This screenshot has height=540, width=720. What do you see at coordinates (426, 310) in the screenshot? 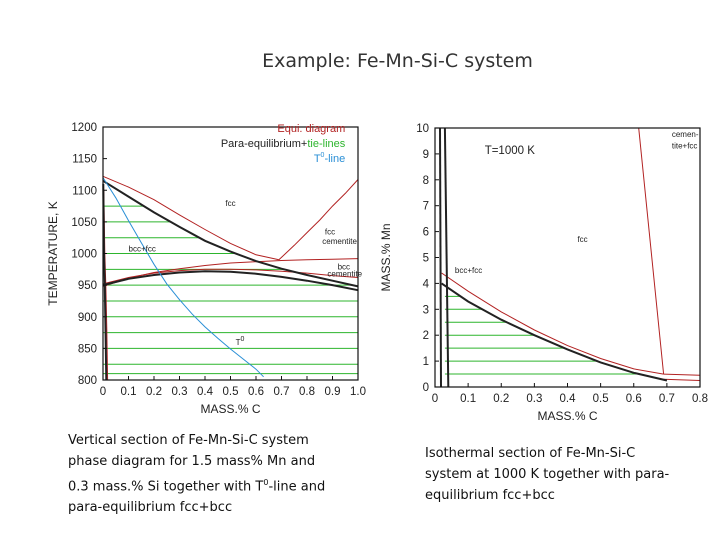
I see `y-tick-label: 3` at bounding box center [426, 310].